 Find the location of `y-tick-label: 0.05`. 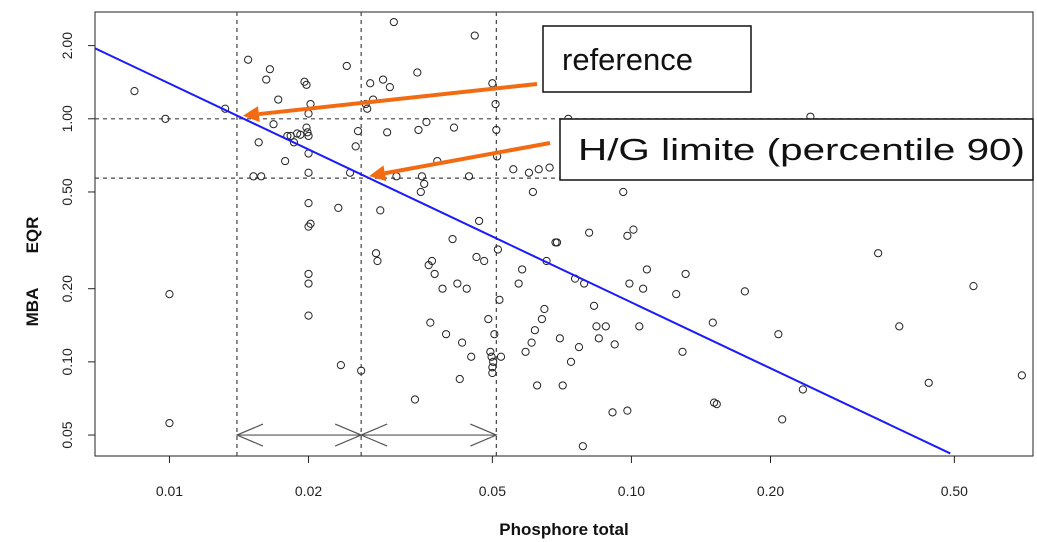

y-tick-label: 0.05 is located at coordinates (67, 434).